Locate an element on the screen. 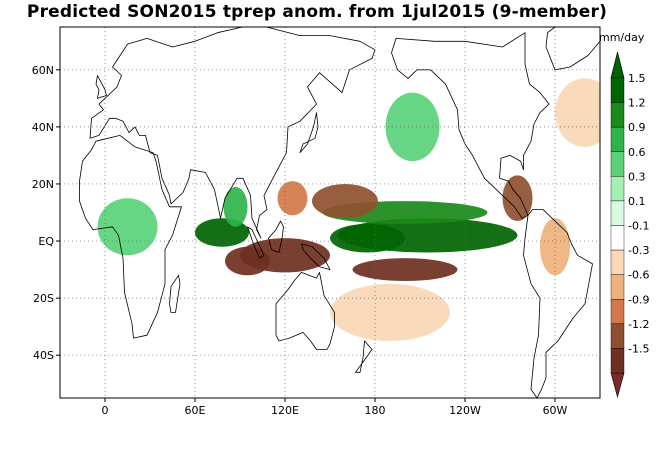  anomaly-field-central-america-dry is located at coordinates (517, 198).